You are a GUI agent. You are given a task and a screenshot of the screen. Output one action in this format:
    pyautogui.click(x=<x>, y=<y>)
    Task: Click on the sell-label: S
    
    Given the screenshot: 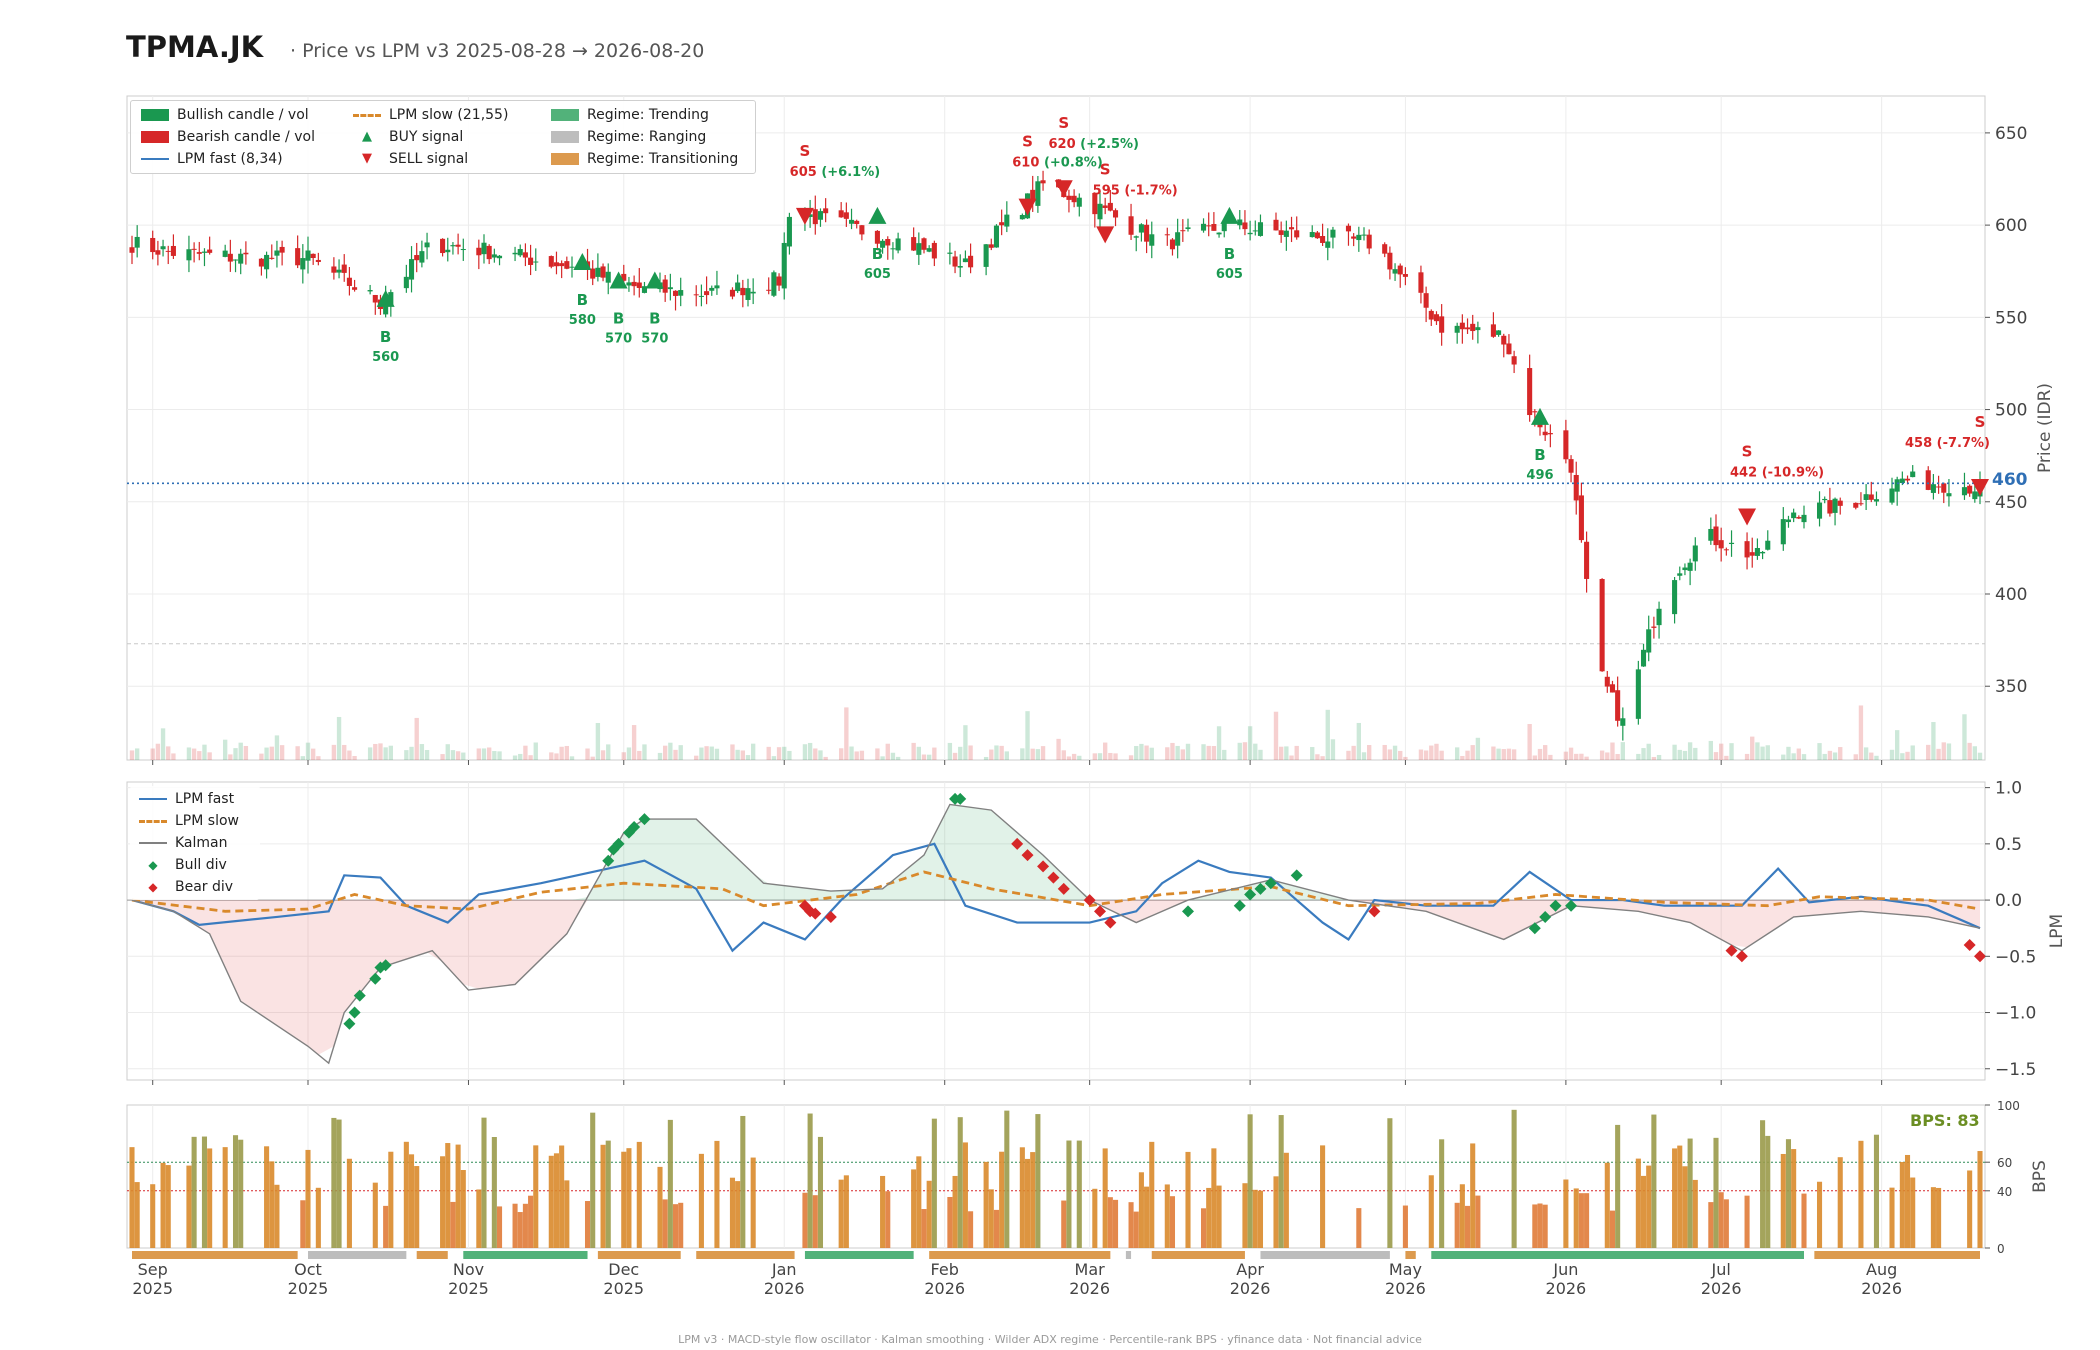 What is the action you would take?
    pyautogui.click(x=1747, y=452)
    